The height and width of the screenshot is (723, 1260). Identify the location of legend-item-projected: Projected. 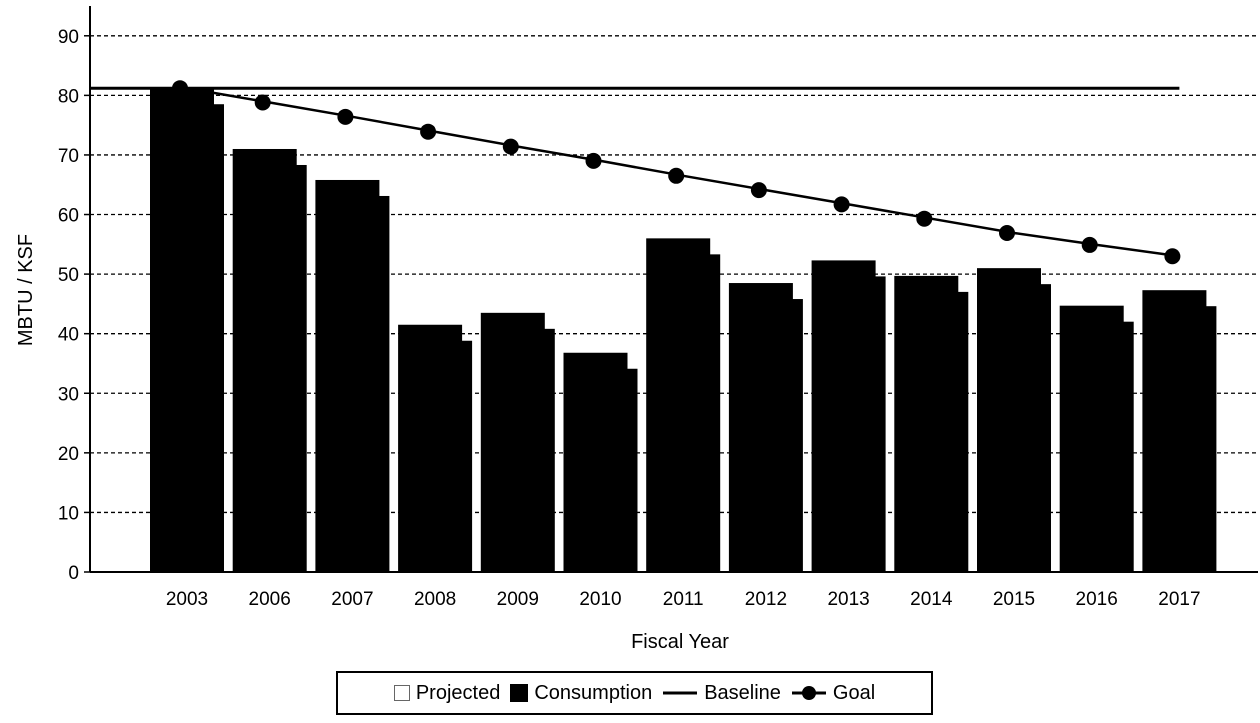
(447, 693).